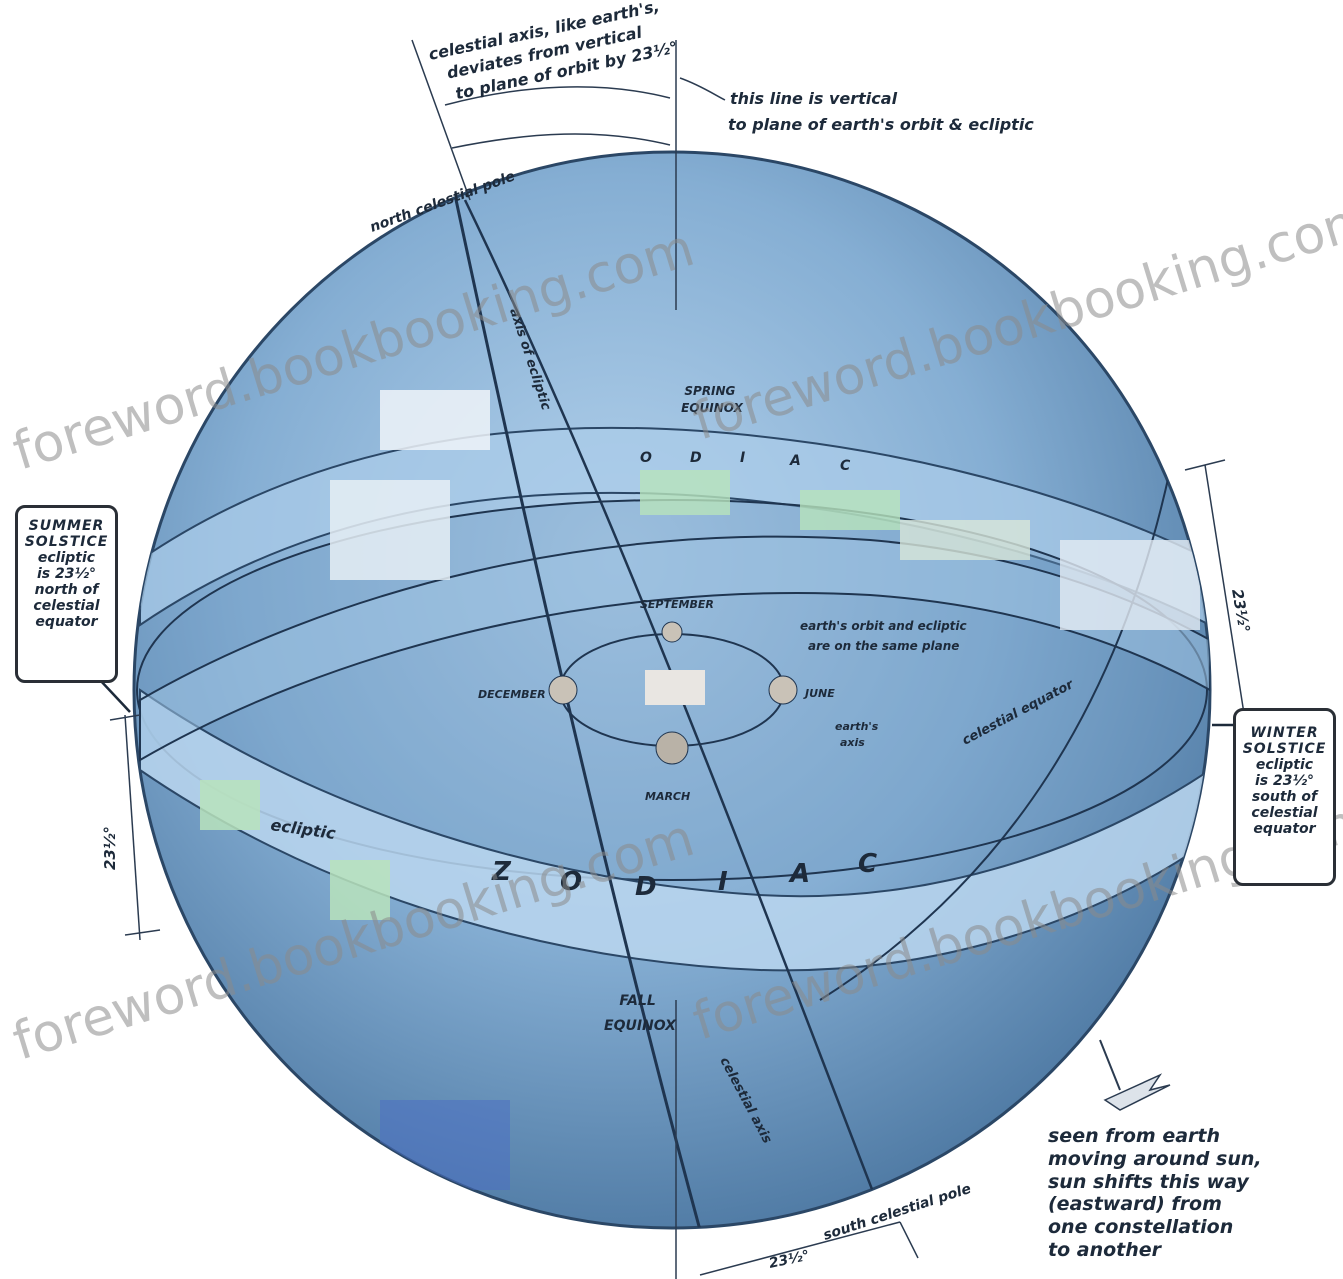 The image size is (1343, 1279). What do you see at coordinates (1137, 1092) in the screenshot?
I see `shift-arrow-head` at bounding box center [1137, 1092].